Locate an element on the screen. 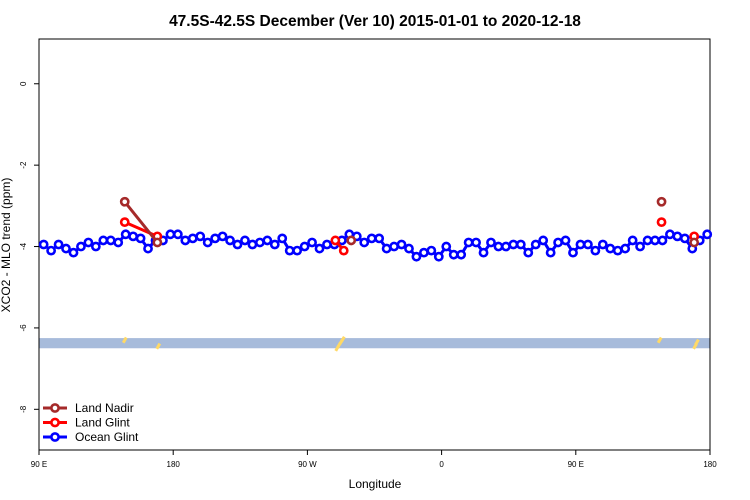 This screenshot has height=500, width=750. x-tick-label: 90 E is located at coordinates (39, 464).